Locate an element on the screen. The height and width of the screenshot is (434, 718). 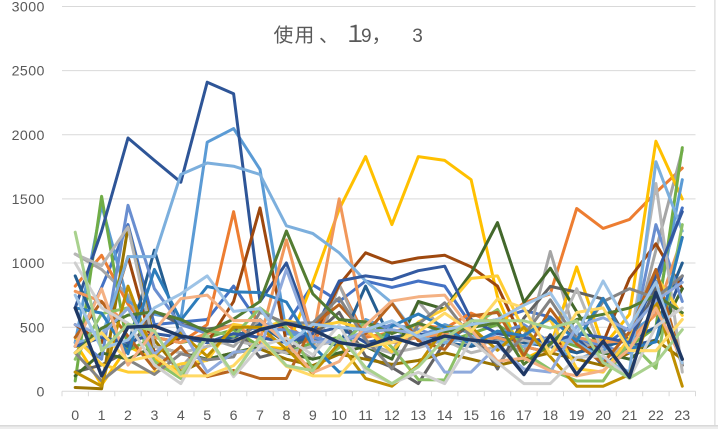
svg-text: 14 is located at coordinates (445, 416).